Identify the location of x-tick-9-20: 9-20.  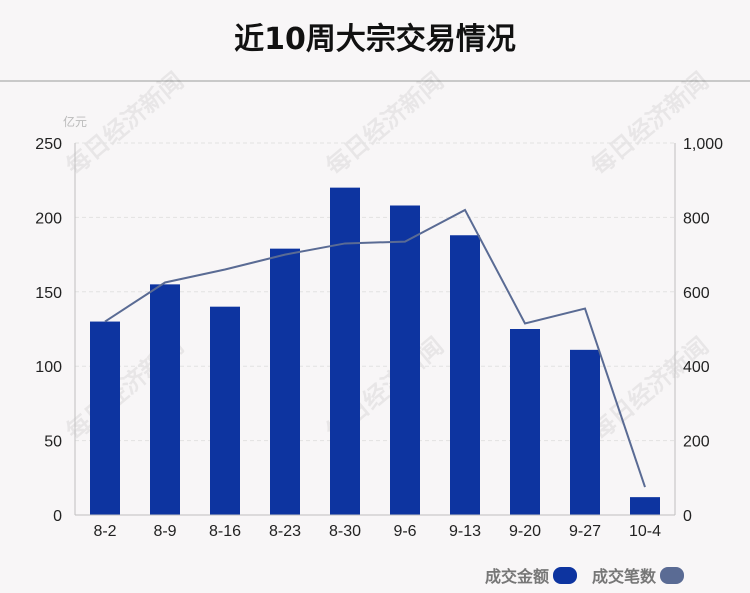
(525, 531).